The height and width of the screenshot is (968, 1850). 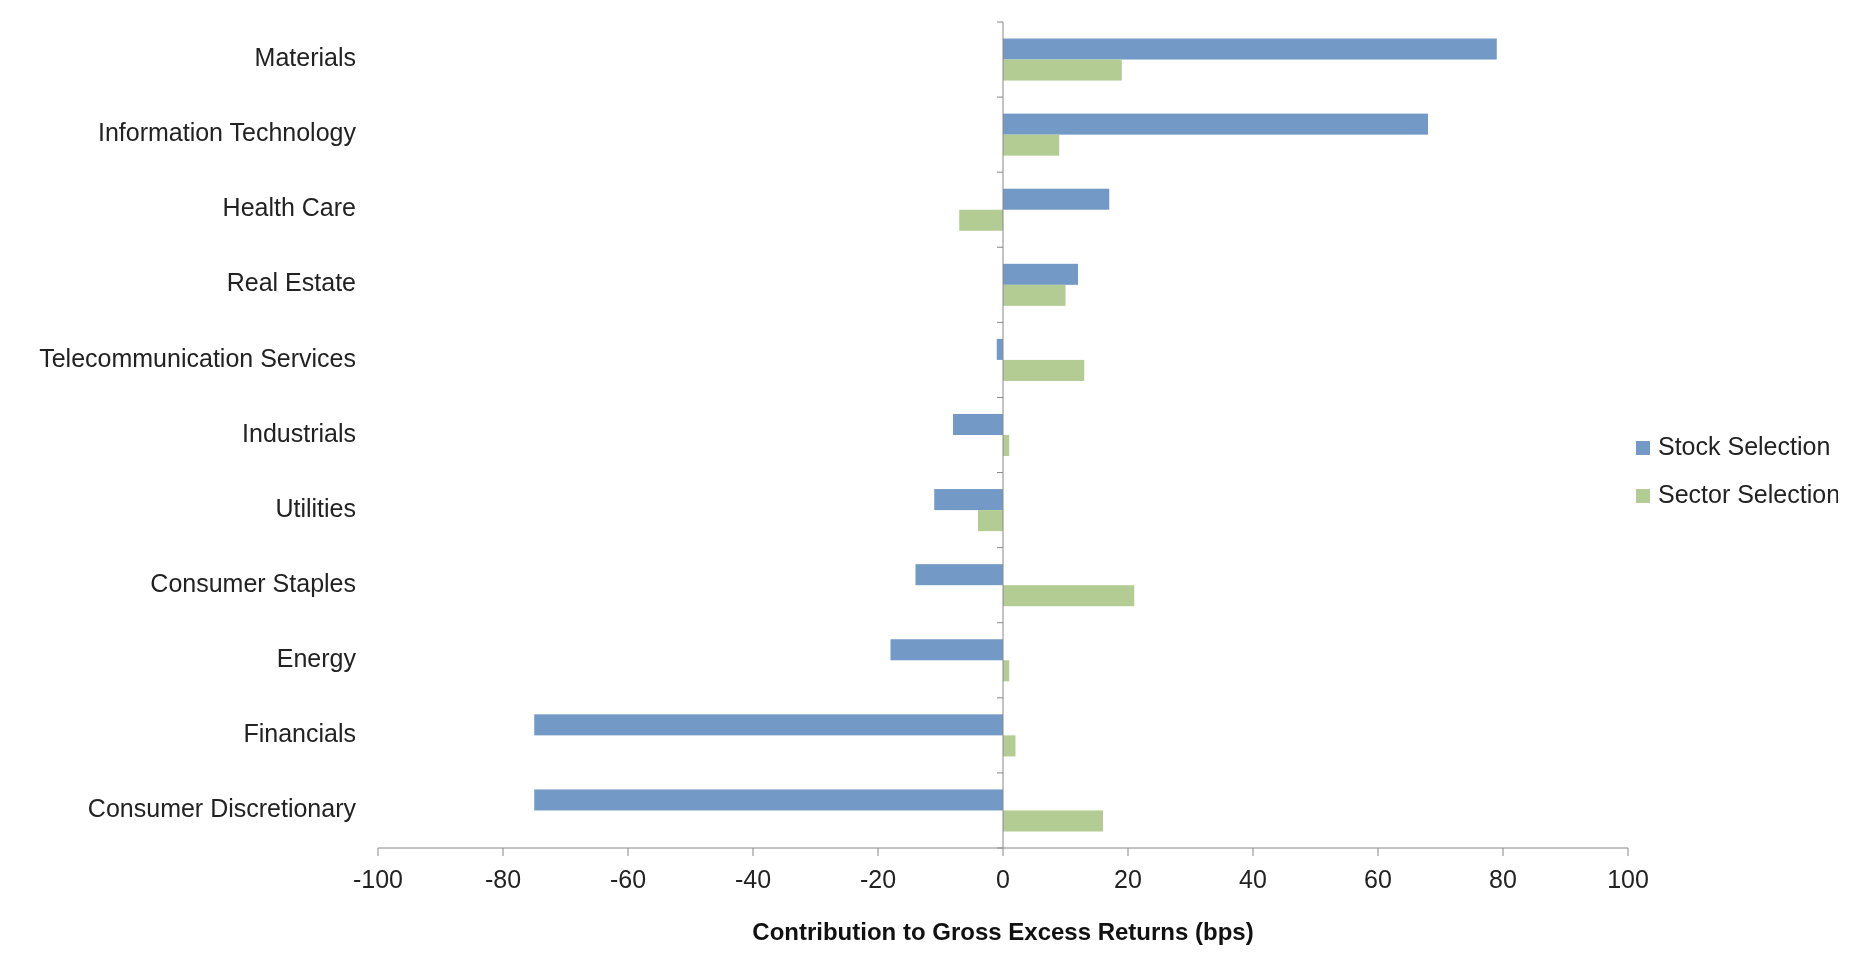 I want to click on y-tick-label: Industrials, so click(x=299, y=432).